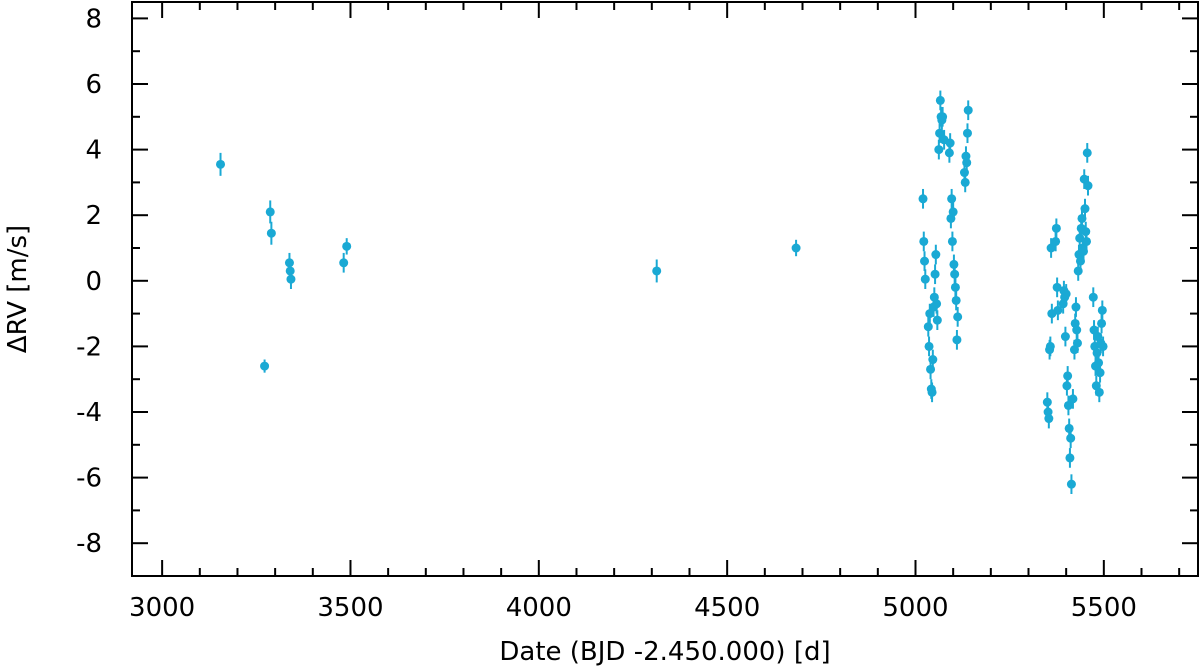 This screenshot has height=671, width=1200. Describe the element at coordinates (93, 19) in the screenshot. I see `y-tick-label: 8` at that location.